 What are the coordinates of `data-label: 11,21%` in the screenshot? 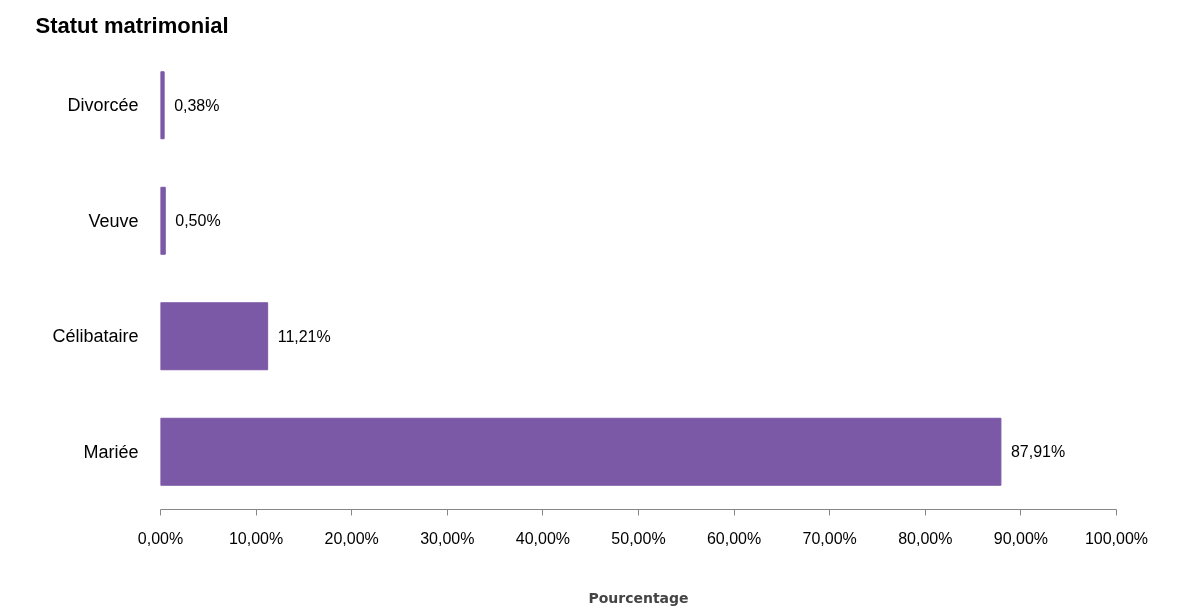 It's located at (304, 336).